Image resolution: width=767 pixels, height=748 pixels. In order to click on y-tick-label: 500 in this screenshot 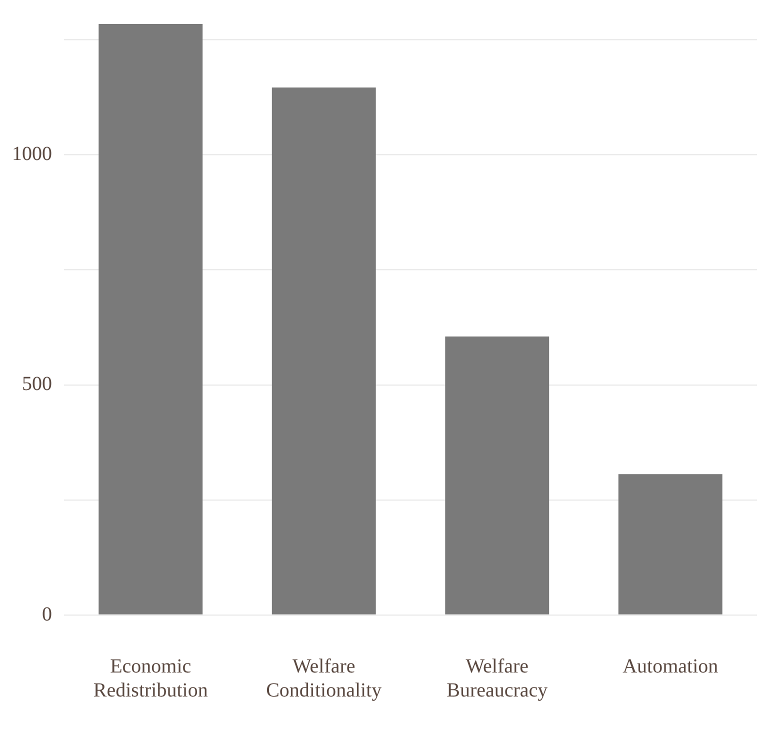, I will do `click(37, 384)`.